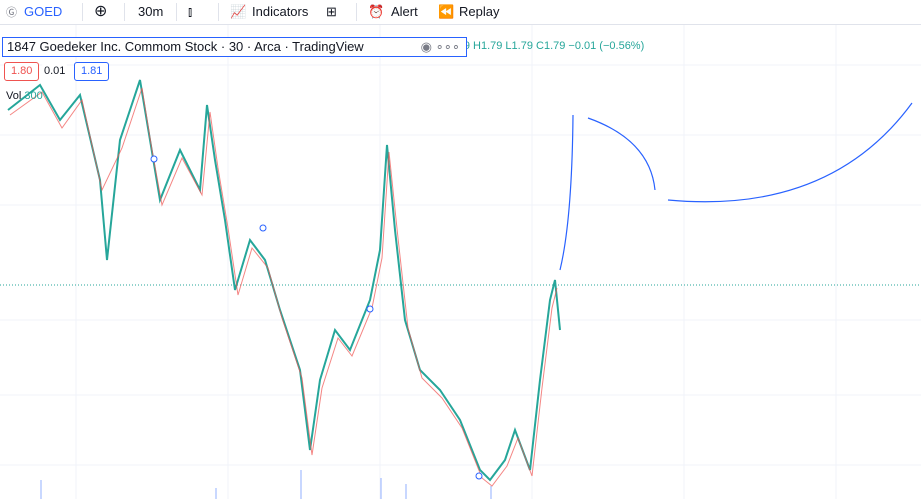 The image size is (921, 499). I want to click on replay-icon: ⏪, so click(446, 11).